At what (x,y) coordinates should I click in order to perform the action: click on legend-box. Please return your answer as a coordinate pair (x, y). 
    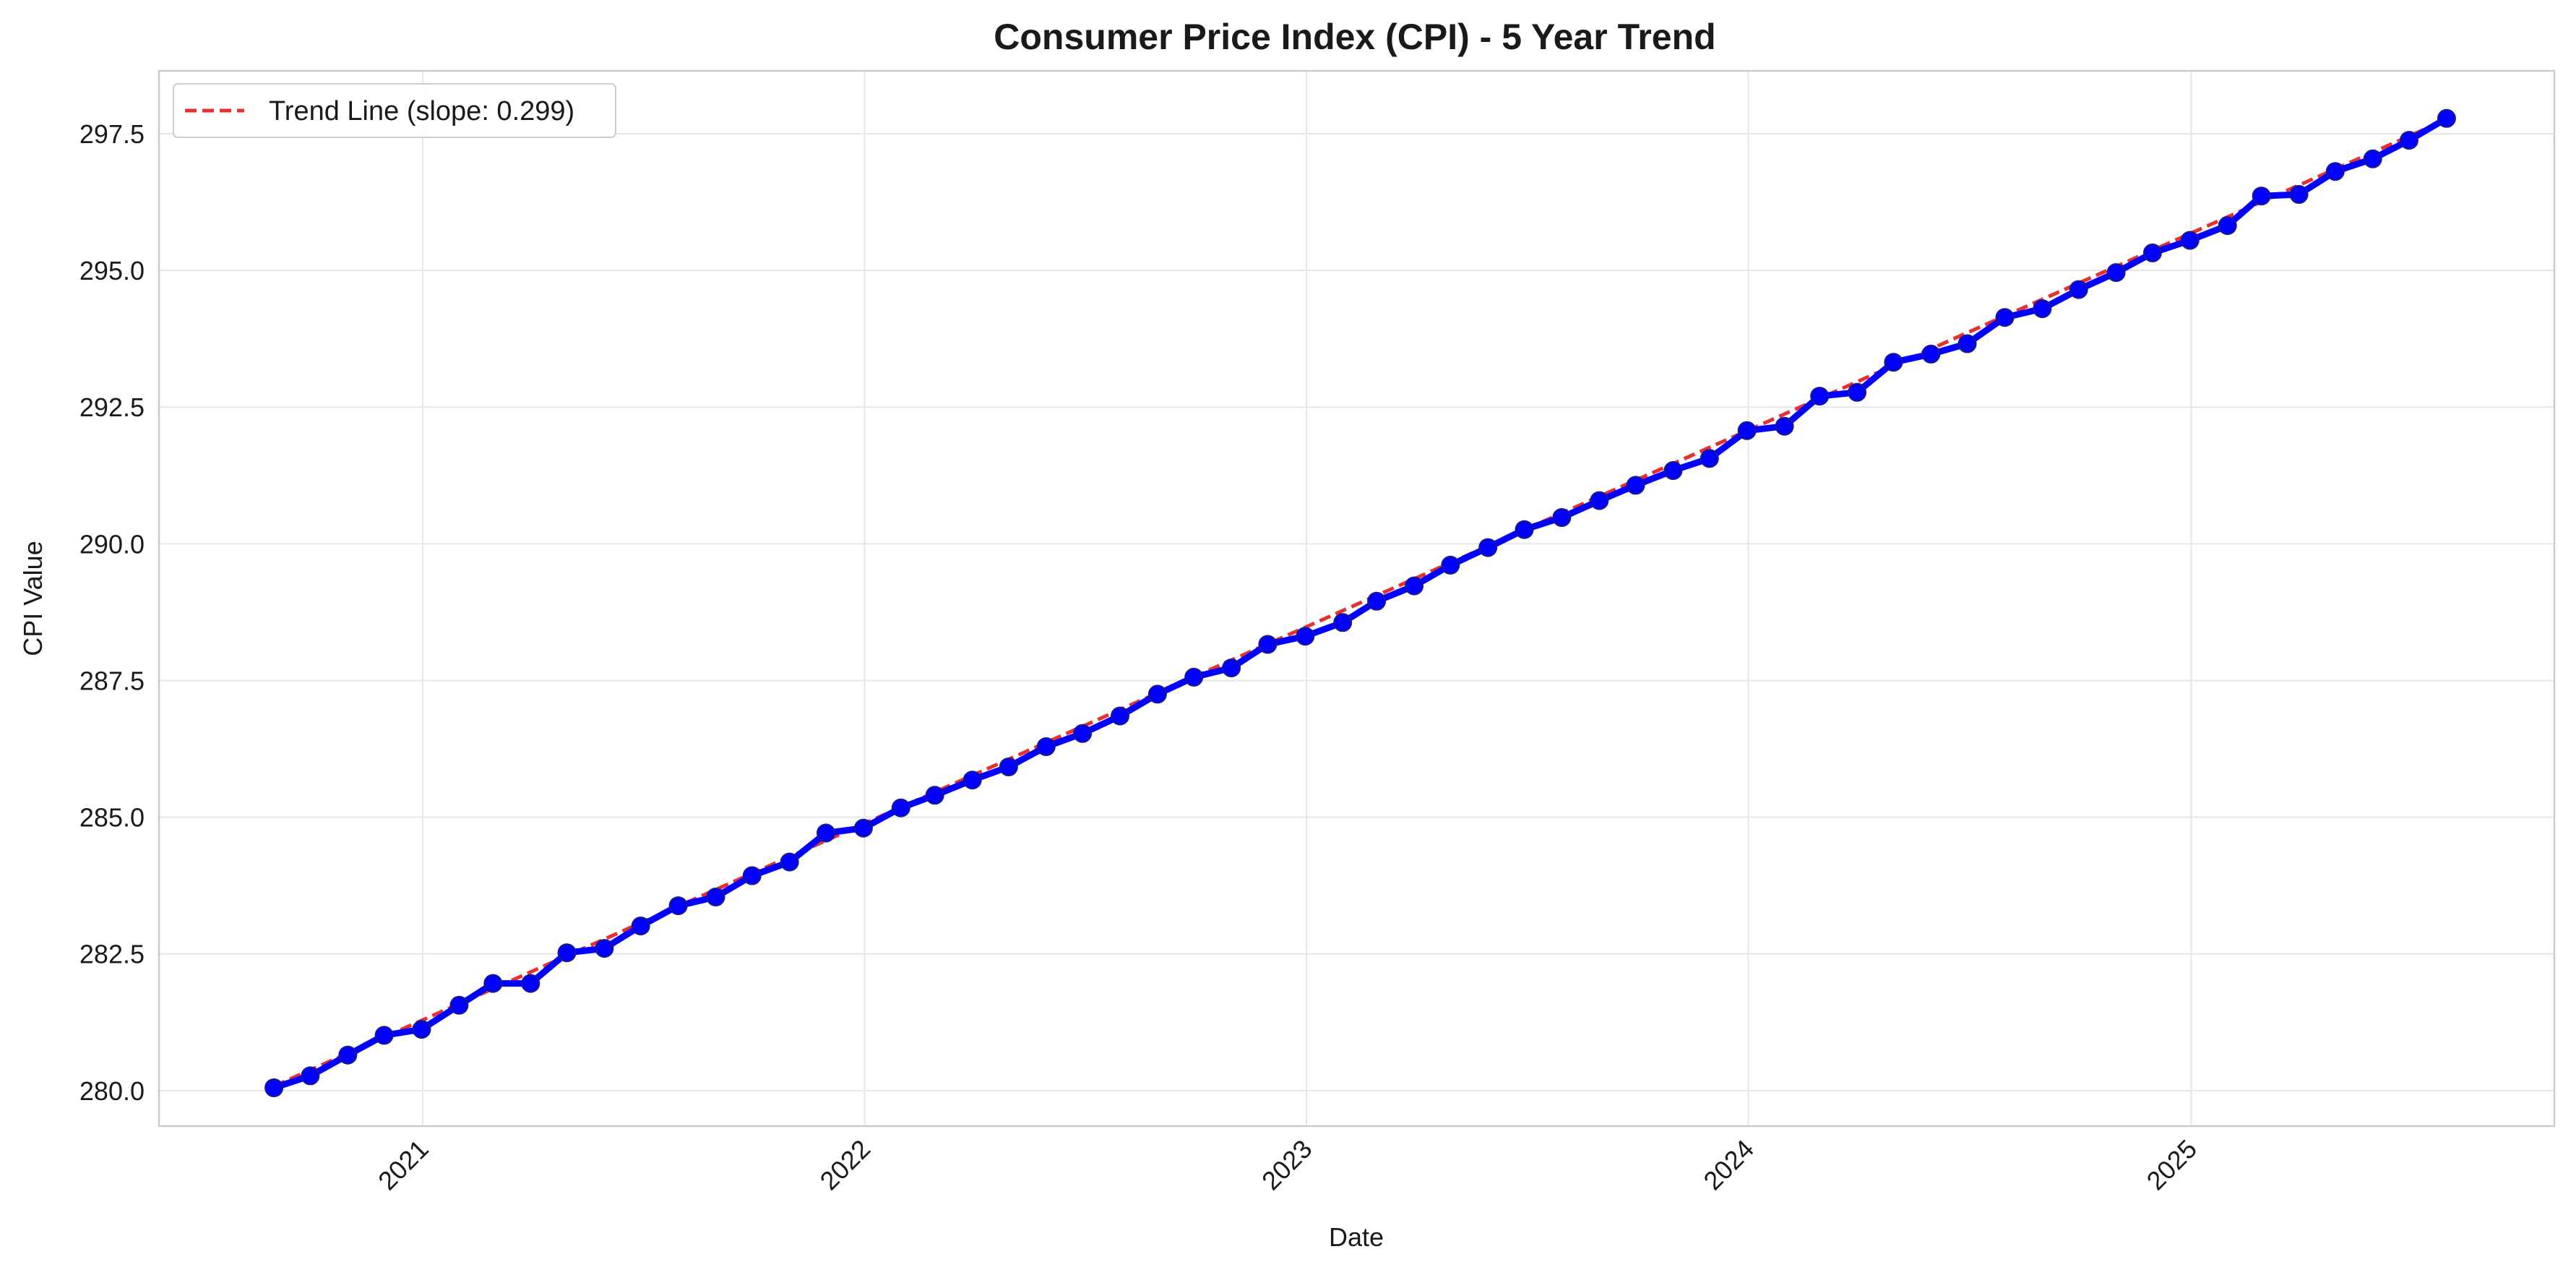
    Looking at the image, I should click on (394, 110).